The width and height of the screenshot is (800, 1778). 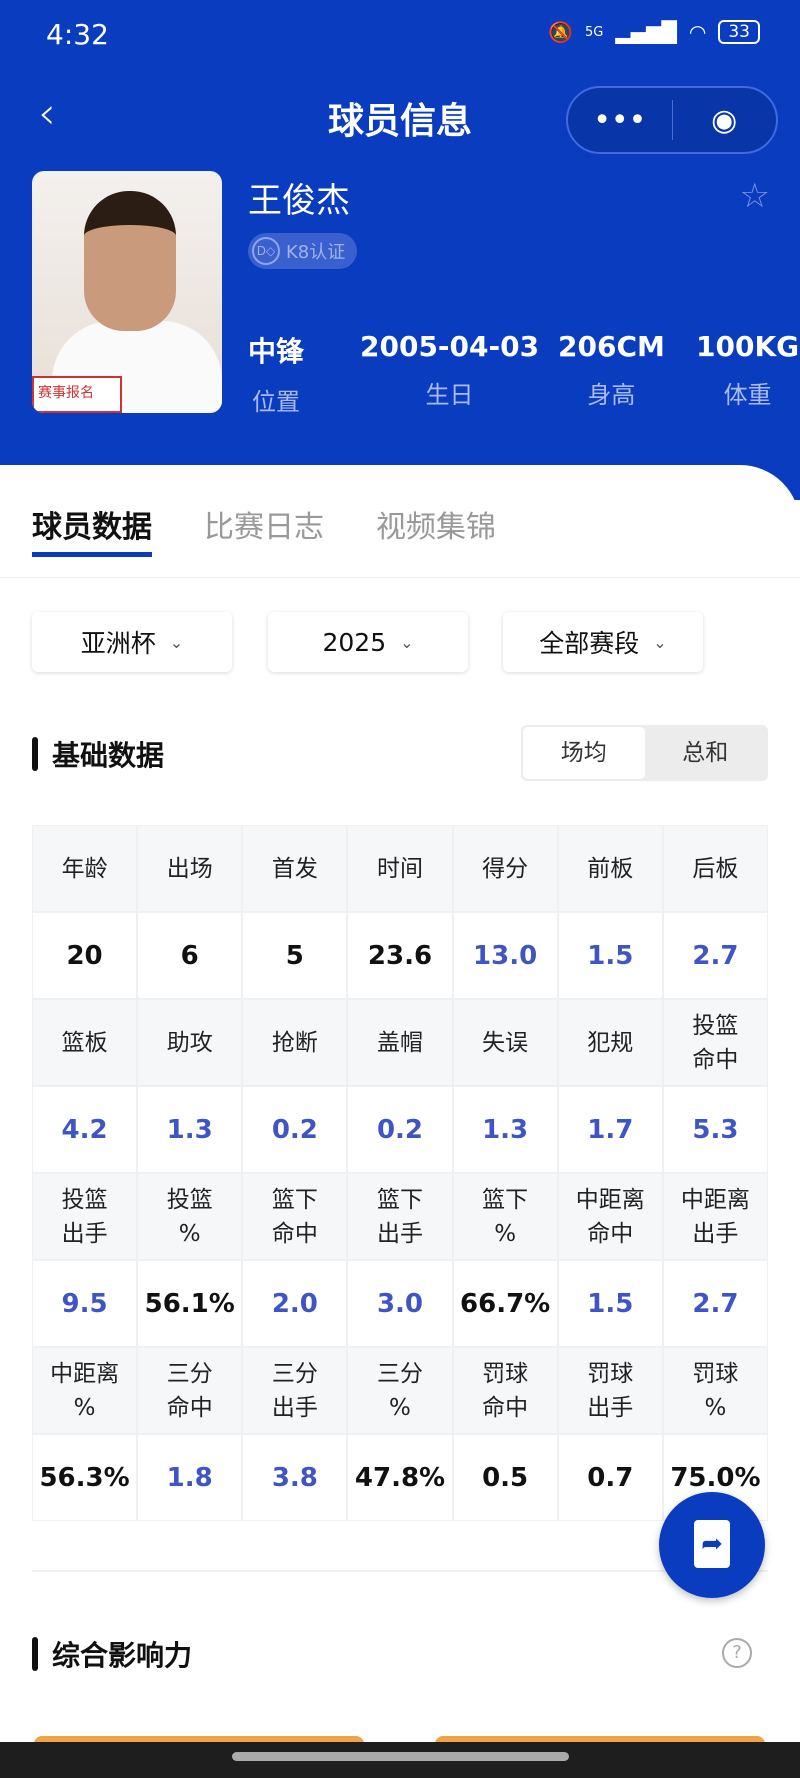 I want to click on player-photo: 赛事报名, so click(x=127, y=292).